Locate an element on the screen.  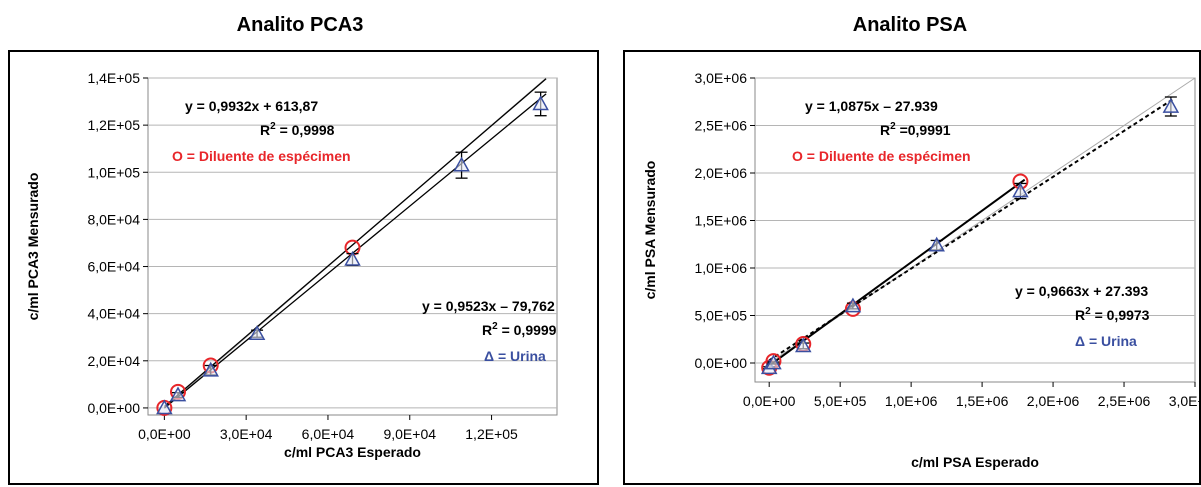
y-tick-label: 2,0E+06 is located at coordinates (720, 173).